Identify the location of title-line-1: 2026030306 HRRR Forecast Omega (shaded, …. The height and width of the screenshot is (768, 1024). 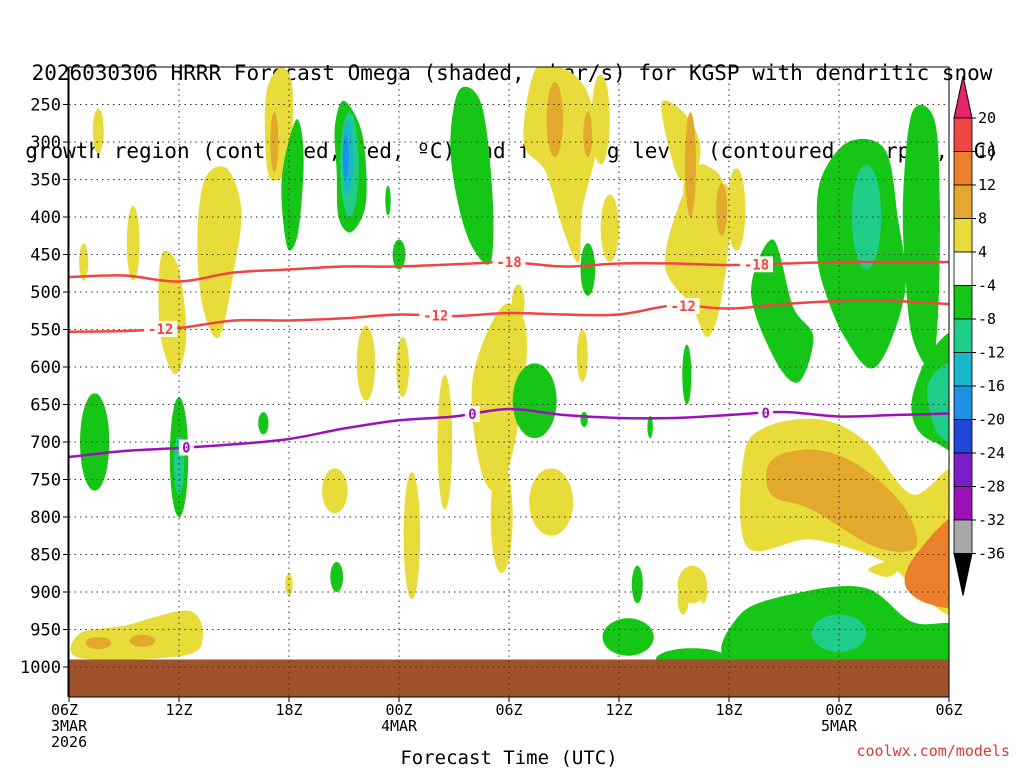
(512, 73).